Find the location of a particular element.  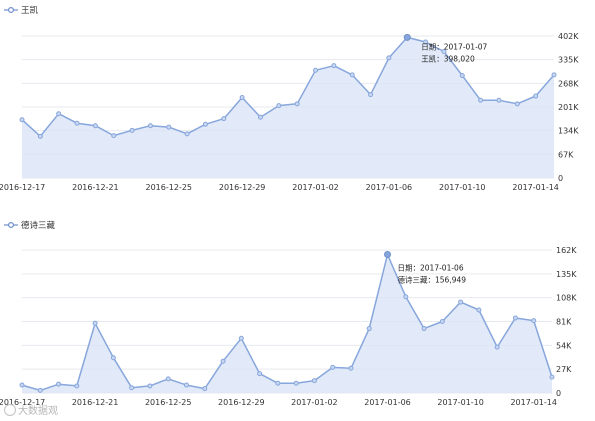

bottom-y-tick-label: 27K is located at coordinates (564, 369).